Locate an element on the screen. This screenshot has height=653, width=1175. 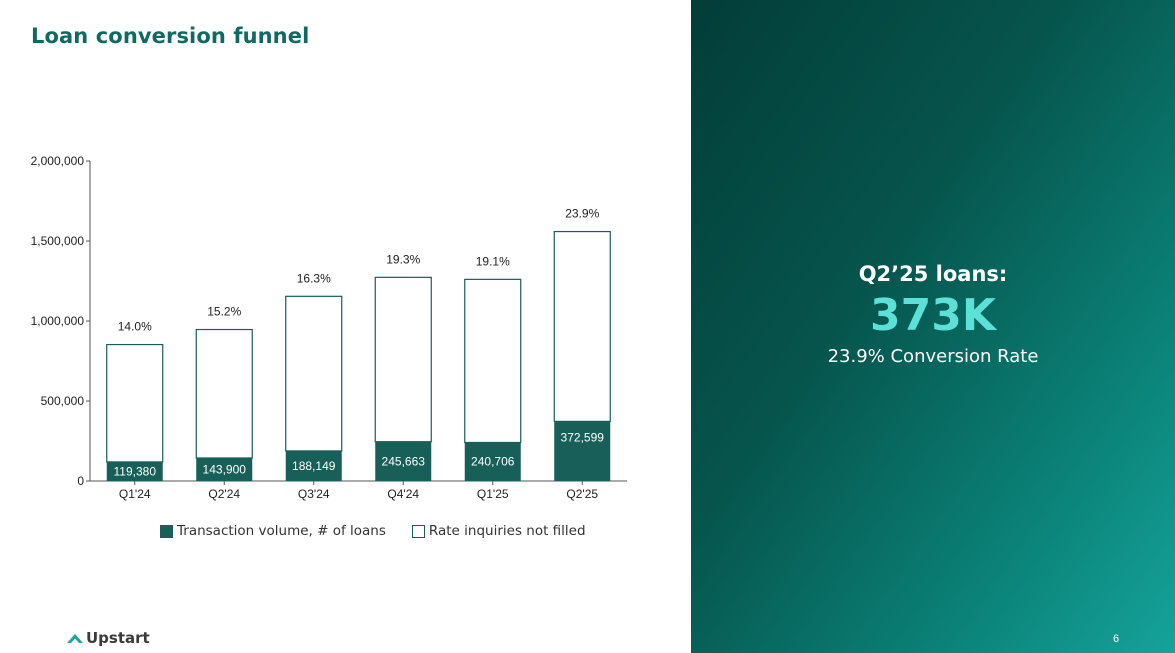
bar-top-label: 19.3% is located at coordinates (403, 259).